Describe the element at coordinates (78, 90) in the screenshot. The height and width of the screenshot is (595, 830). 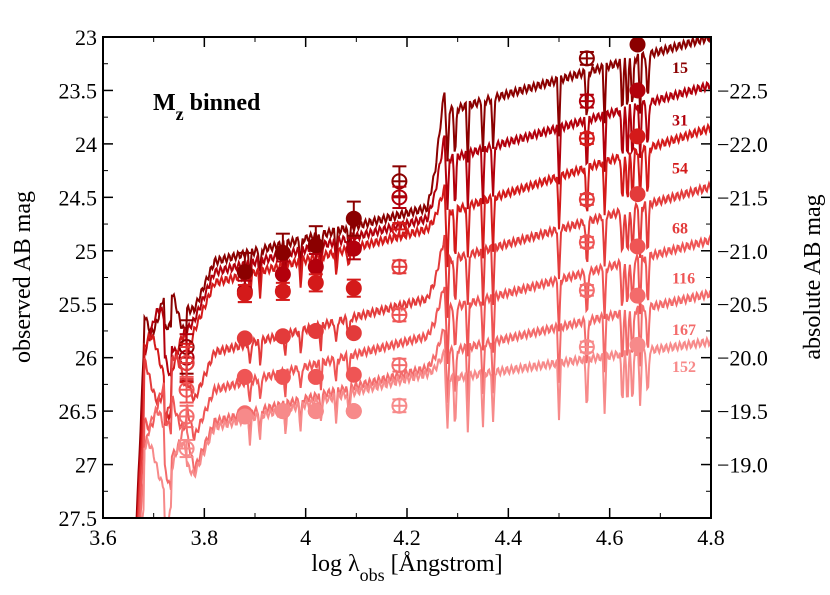
I see `y-tick-label: 23.5` at that location.